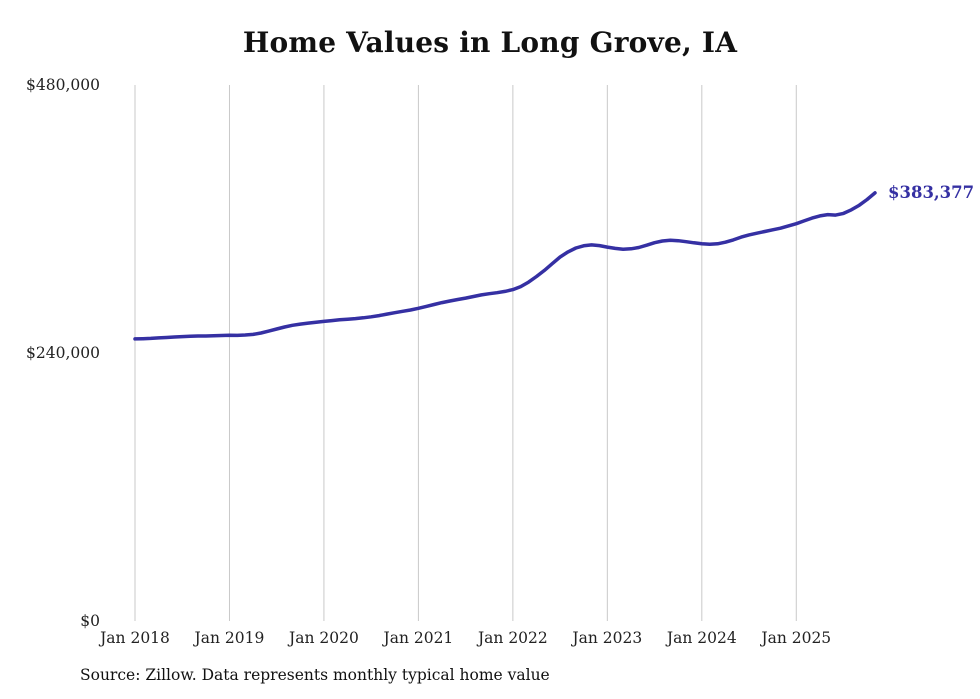  What do you see at coordinates (795, 638) in the screenshot?
I see `x-axis-tick-label: Jan 2025` at bounding box center [795, 638].